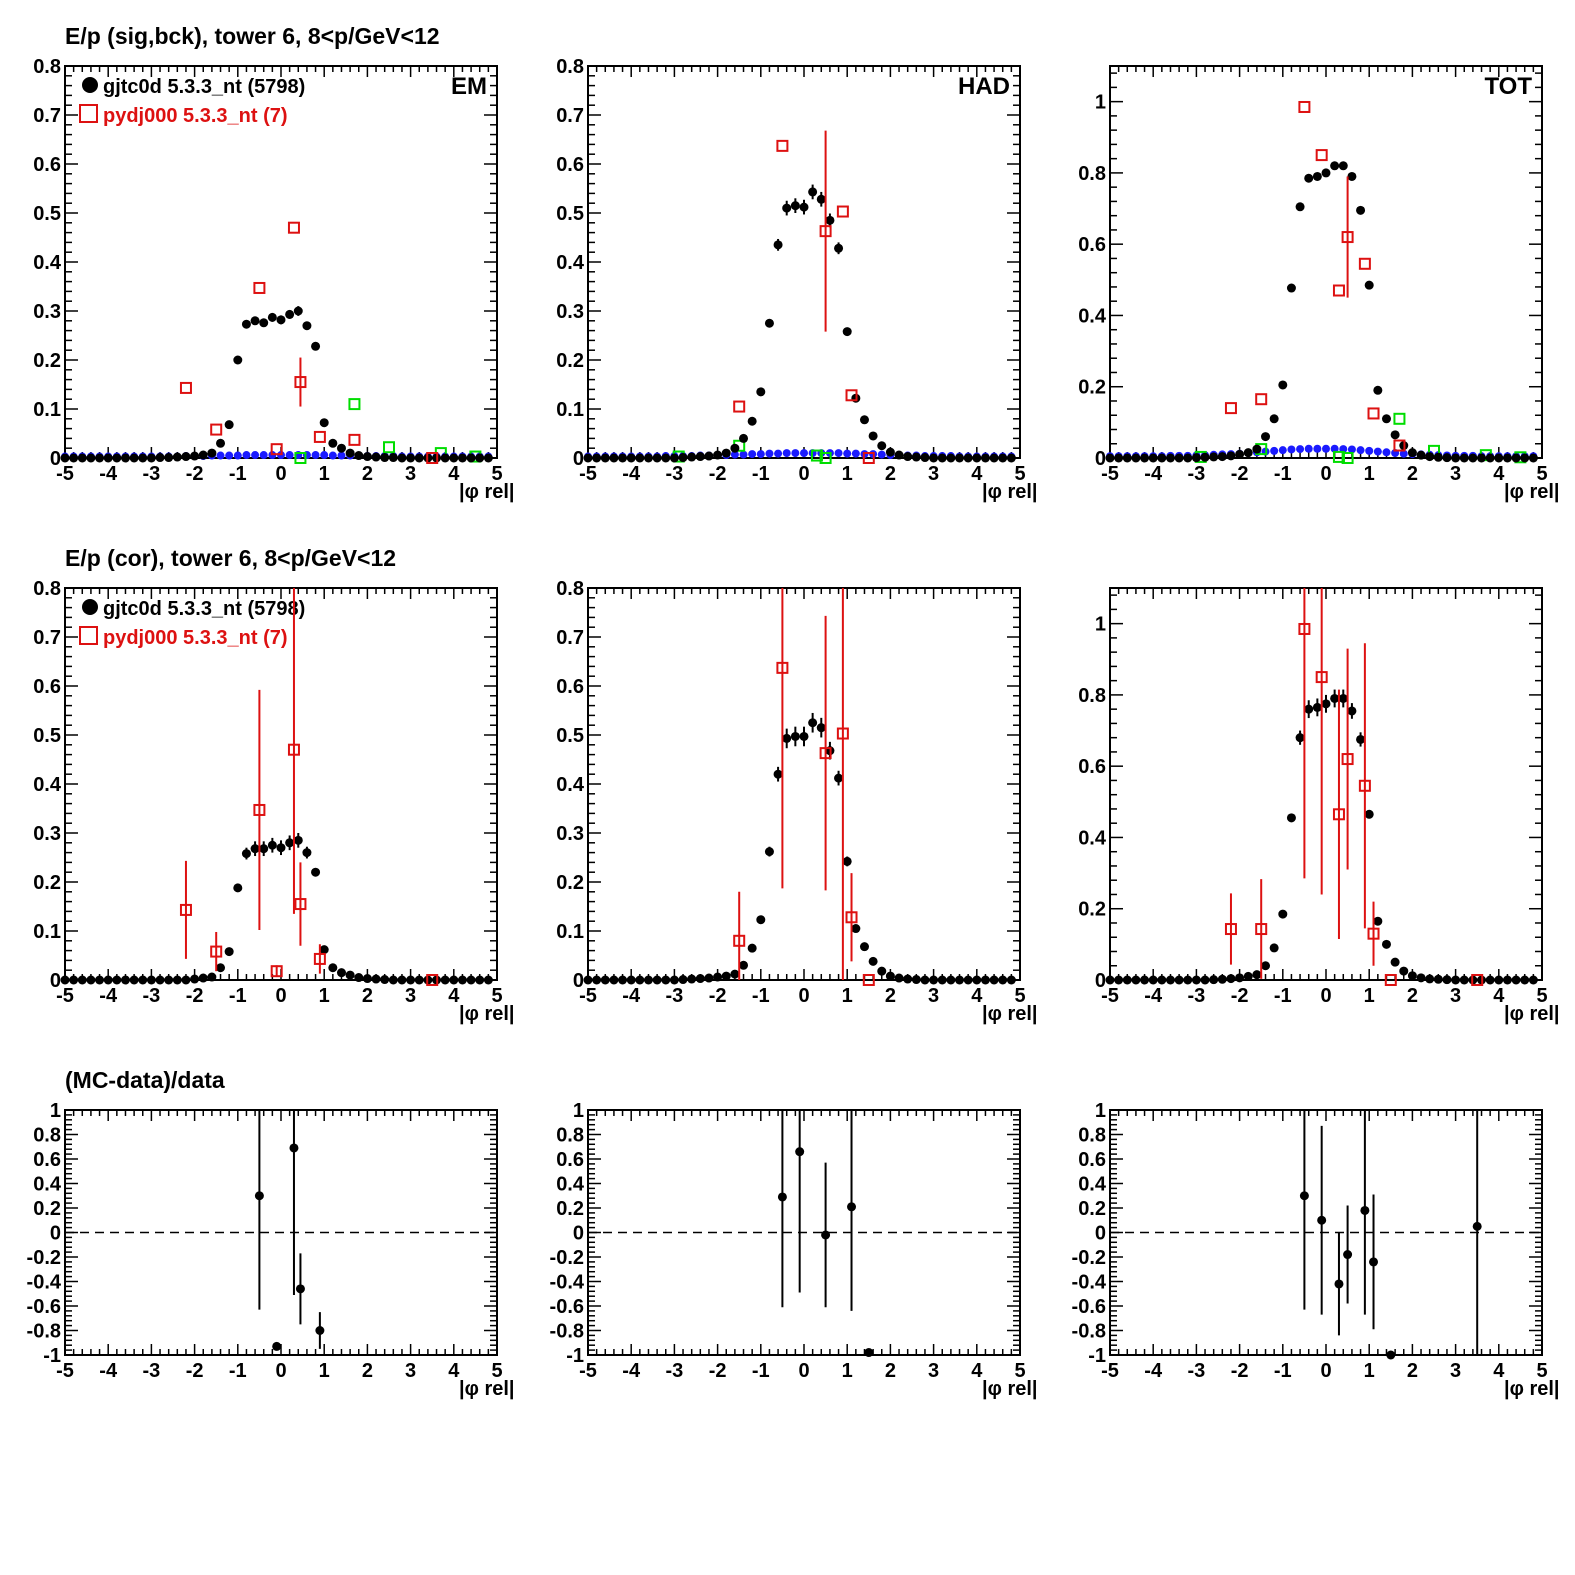  Describe the element at coordinates (204, 87) in the screenshot. I see `legend-label-data: gjtc0d 5.3.3_nt (5798)` at that location.